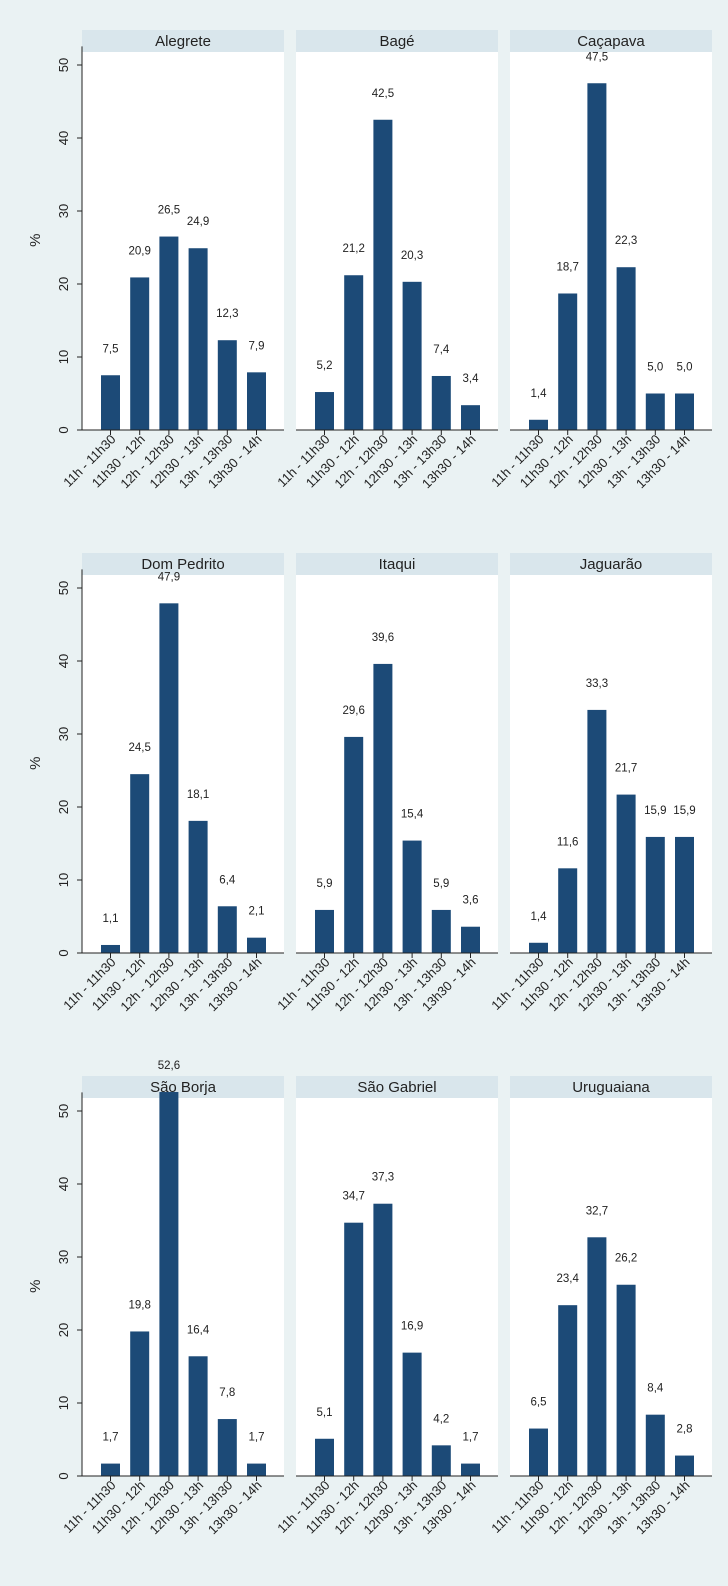 The height and width of the screenshot is (1586, 728). Describe the element at coordinates (63, 138) in the screenshot. I see `y-tick-label: 40` at that location.